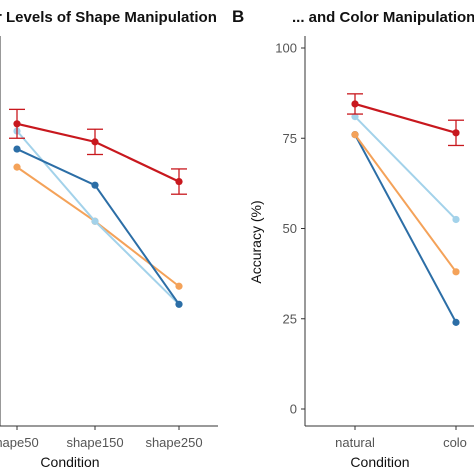 The height and width of the screenshot is (474, 474). What do you see at coordinates (355, 442) in the screenshot?
I see `panel-b-x-tick-1: natural` at bounding box center [355, 442].